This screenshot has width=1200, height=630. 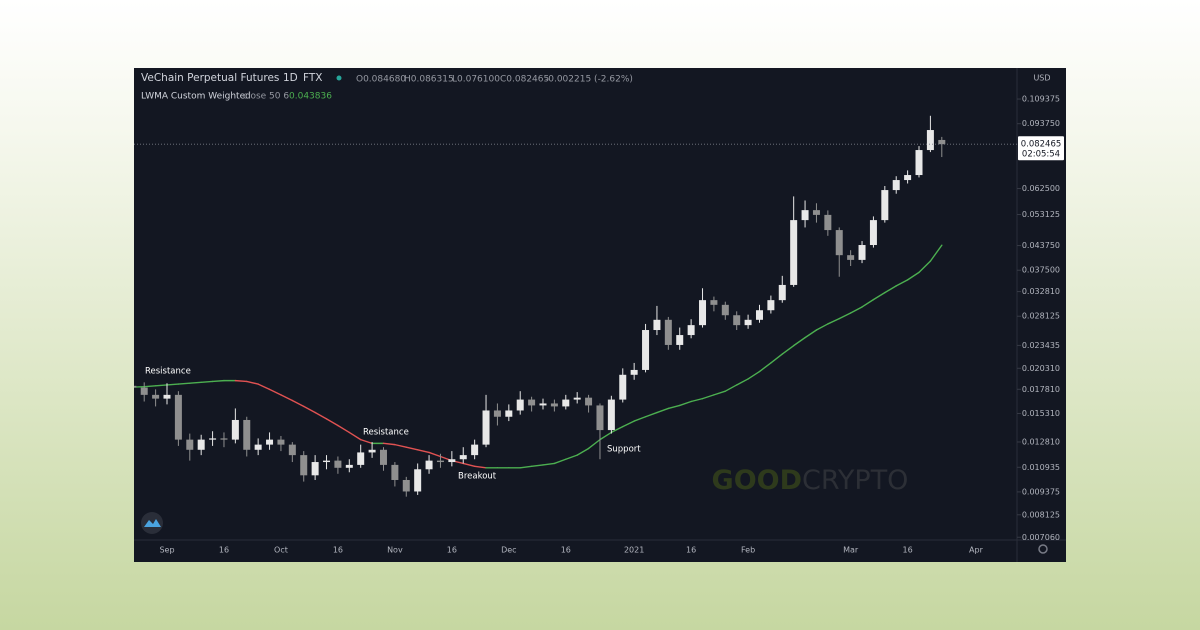 I want to click on x-tick-label: Apr, so click(x=976, y=550).